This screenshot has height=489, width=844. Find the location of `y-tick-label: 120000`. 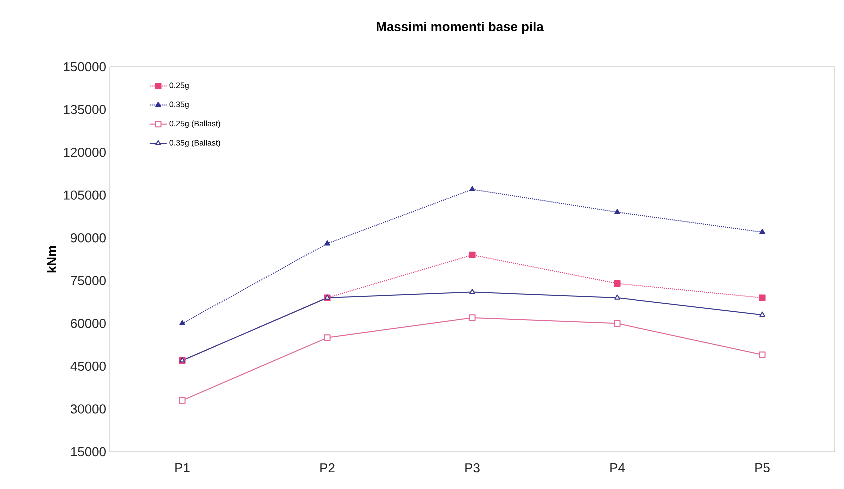

y-tick-label: 120000 is located at coordinates (85, 153).